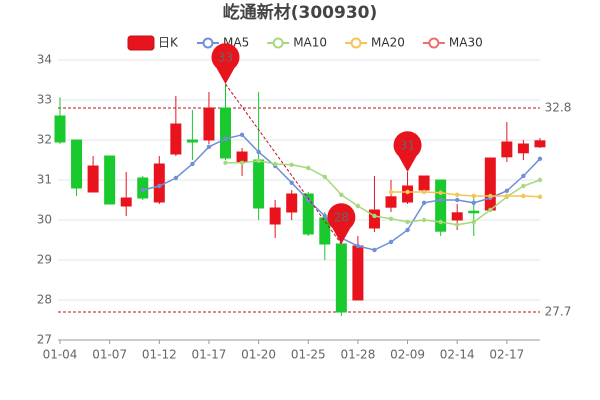  Describe the element at coordinates (44, 220) in the screenshot. I see `y-tick-label: 30` at that location.